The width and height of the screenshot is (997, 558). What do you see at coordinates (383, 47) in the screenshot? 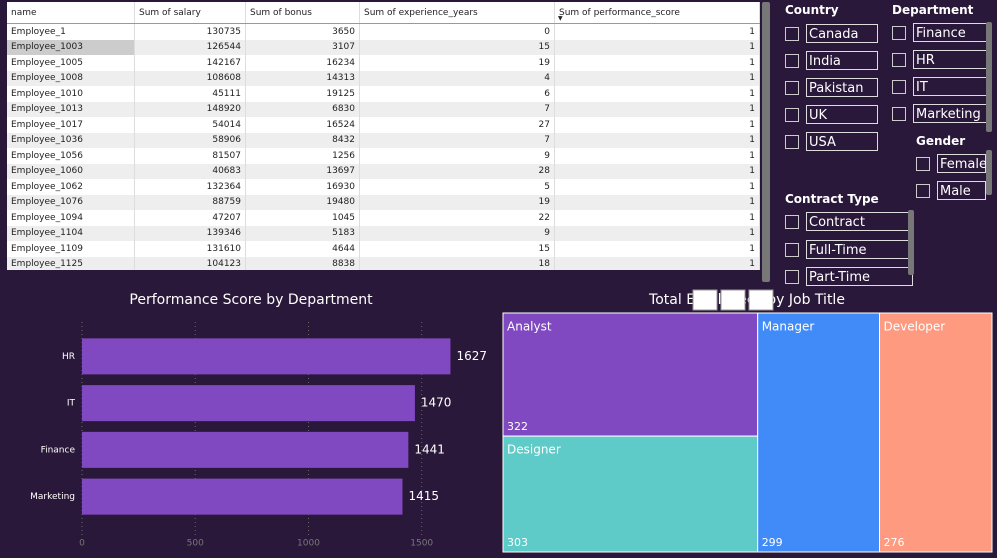
I see `table-row: Employee_1003 126544 3107 15 1` at bounding box center [383, 47].